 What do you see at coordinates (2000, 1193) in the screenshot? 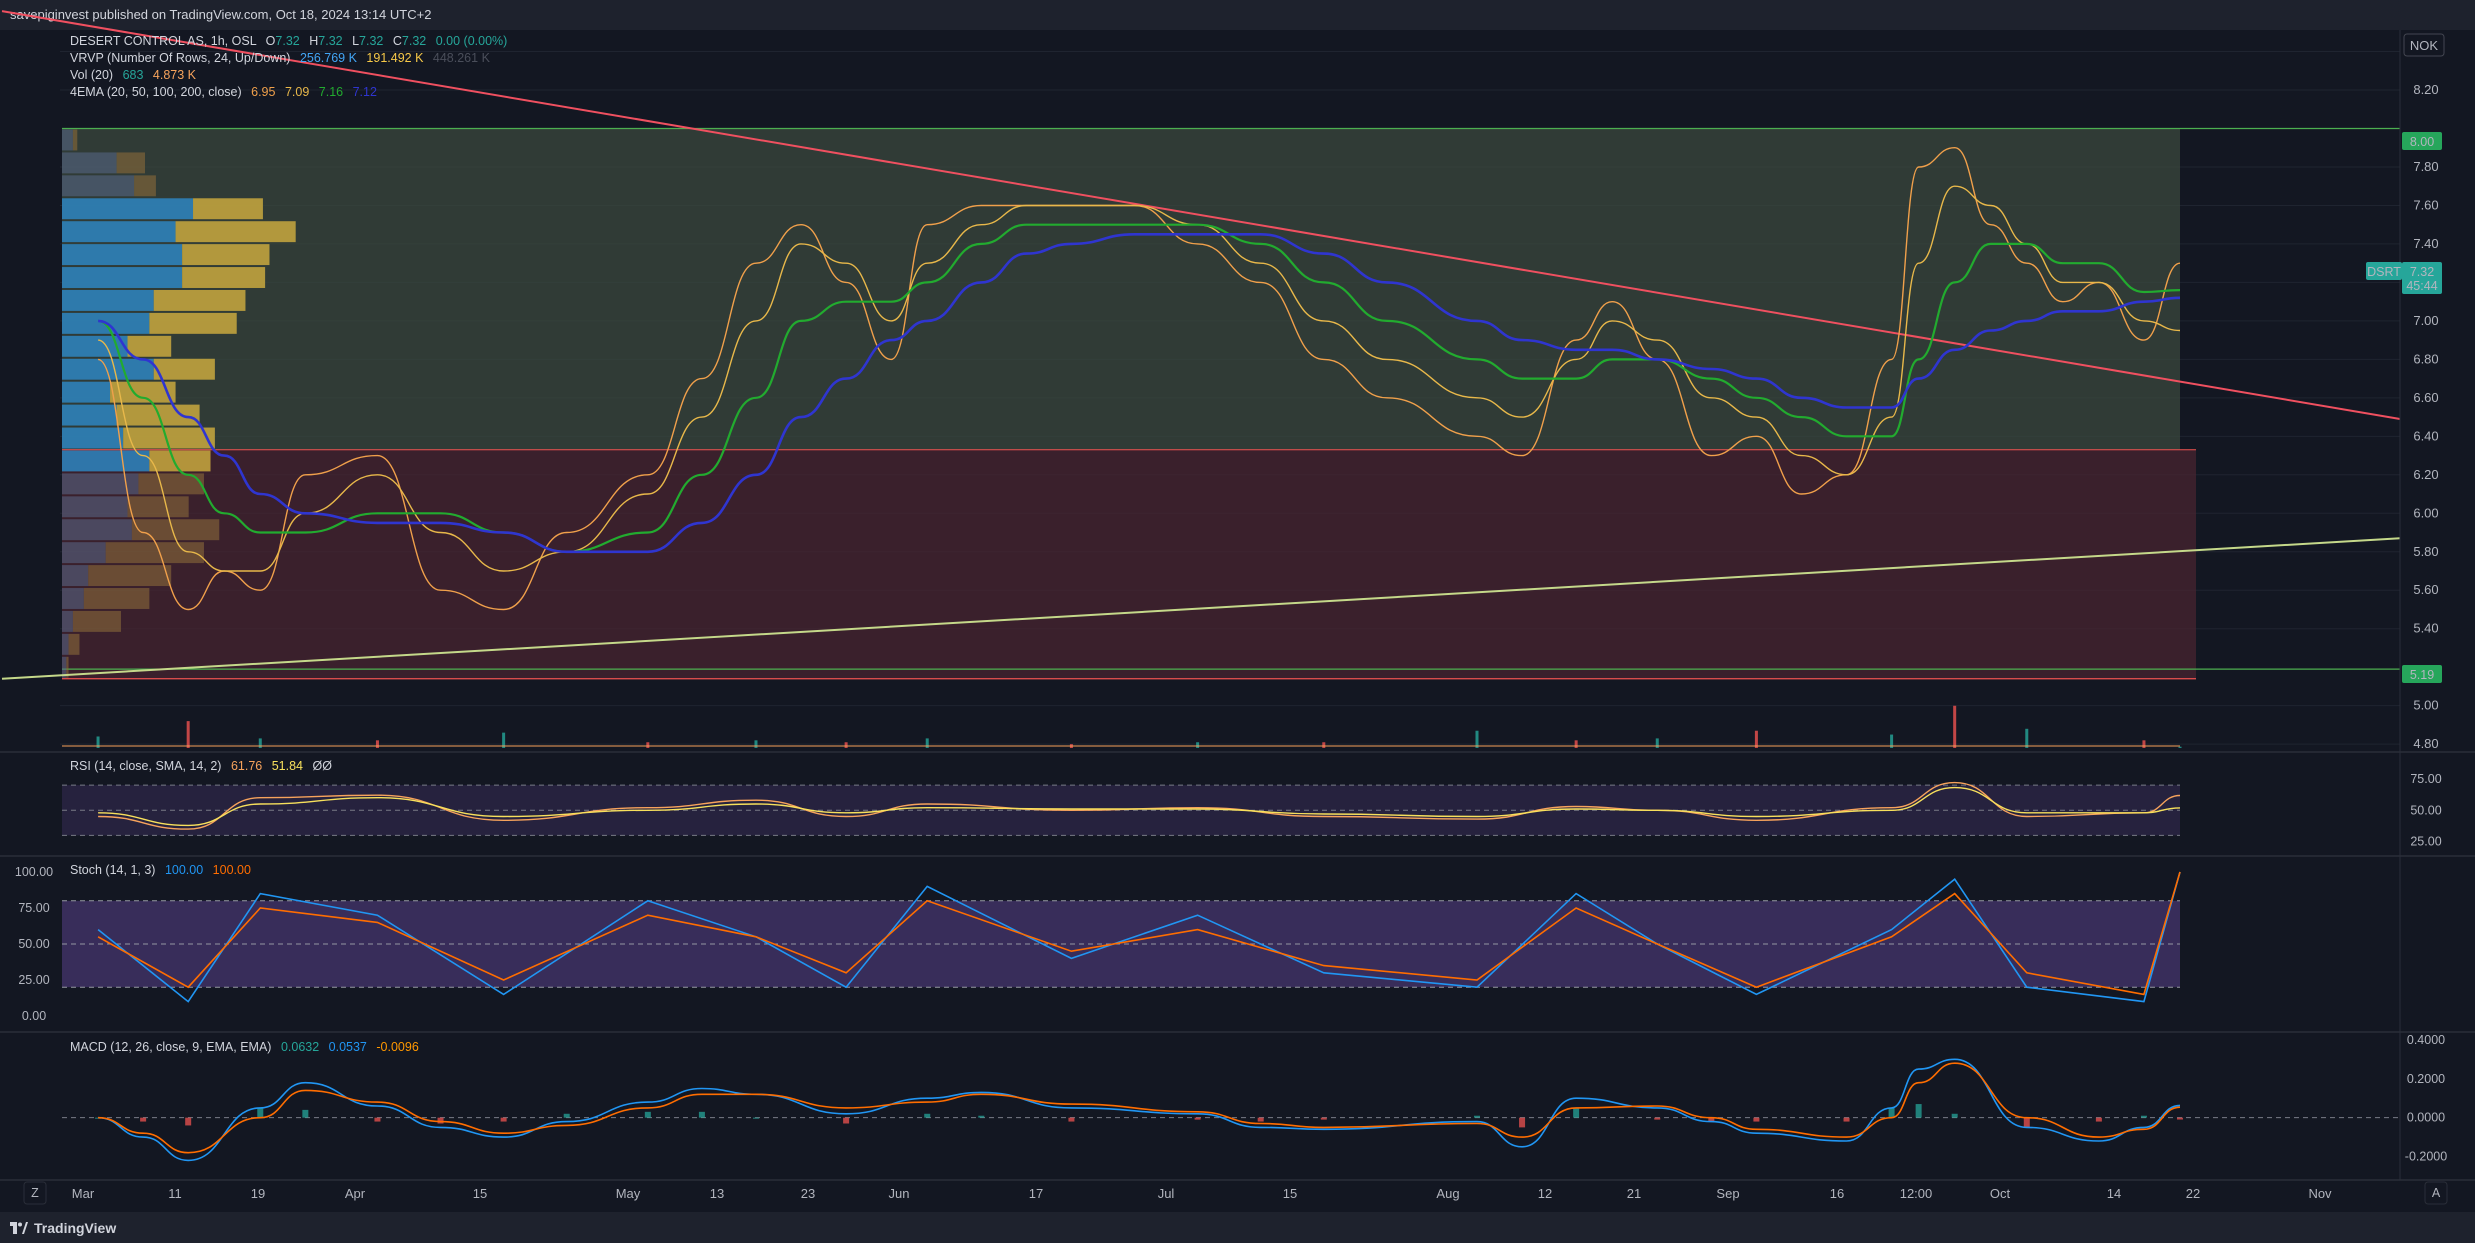
I see `time-tick-label: Oct` at bounding box center [2000, 1193].